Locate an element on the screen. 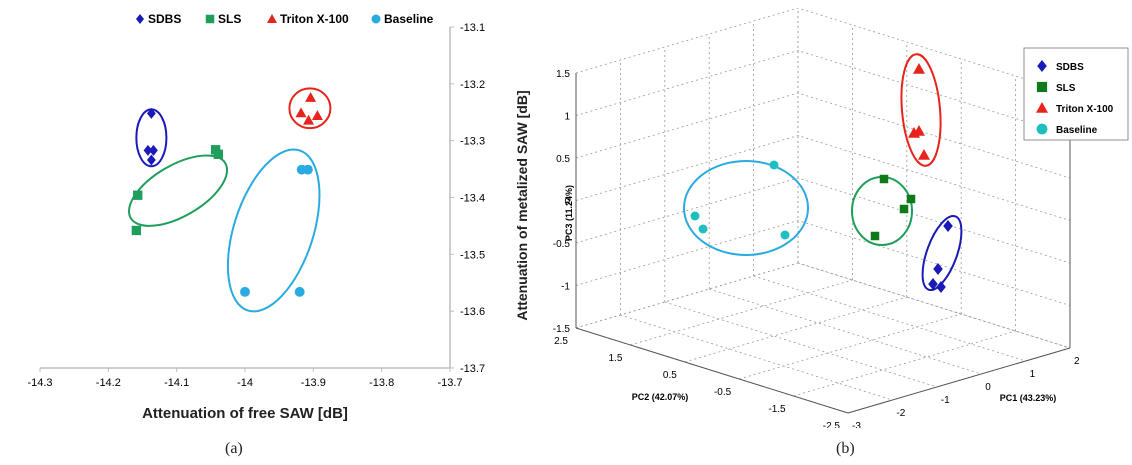 Image resolution: width=1132 pixels, height=465 pixels. x-tick-label: -14.3 is located at coordinates (39, 383).